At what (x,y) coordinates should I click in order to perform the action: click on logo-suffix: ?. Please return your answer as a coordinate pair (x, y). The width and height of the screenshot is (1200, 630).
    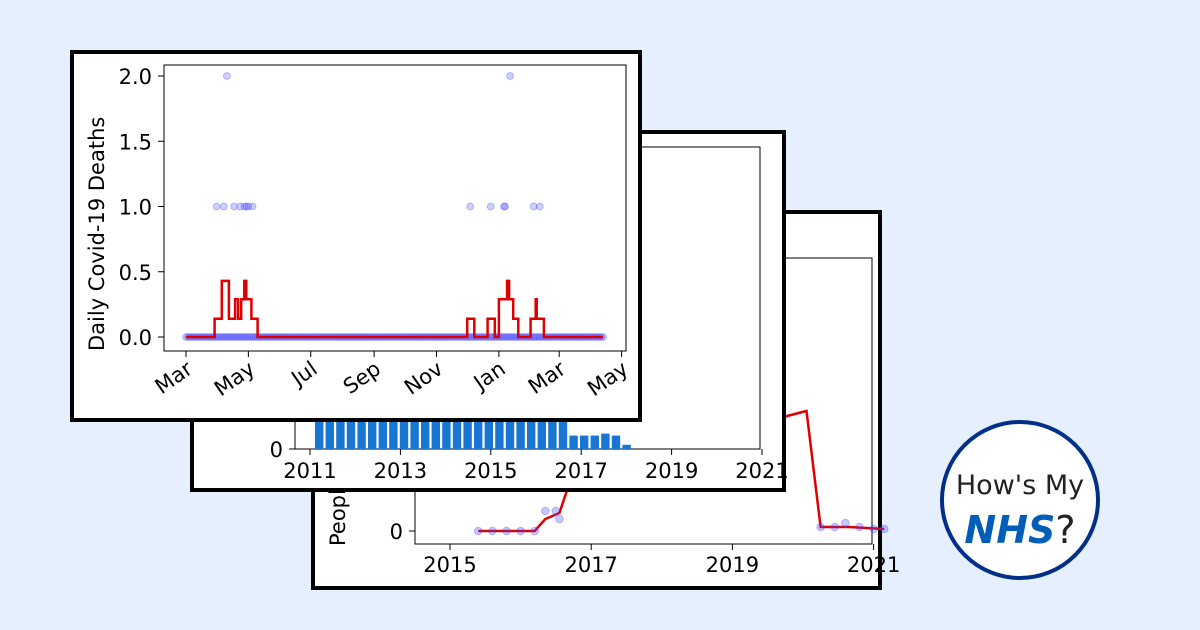
    Looking at the image, I should click on (1065, 530).